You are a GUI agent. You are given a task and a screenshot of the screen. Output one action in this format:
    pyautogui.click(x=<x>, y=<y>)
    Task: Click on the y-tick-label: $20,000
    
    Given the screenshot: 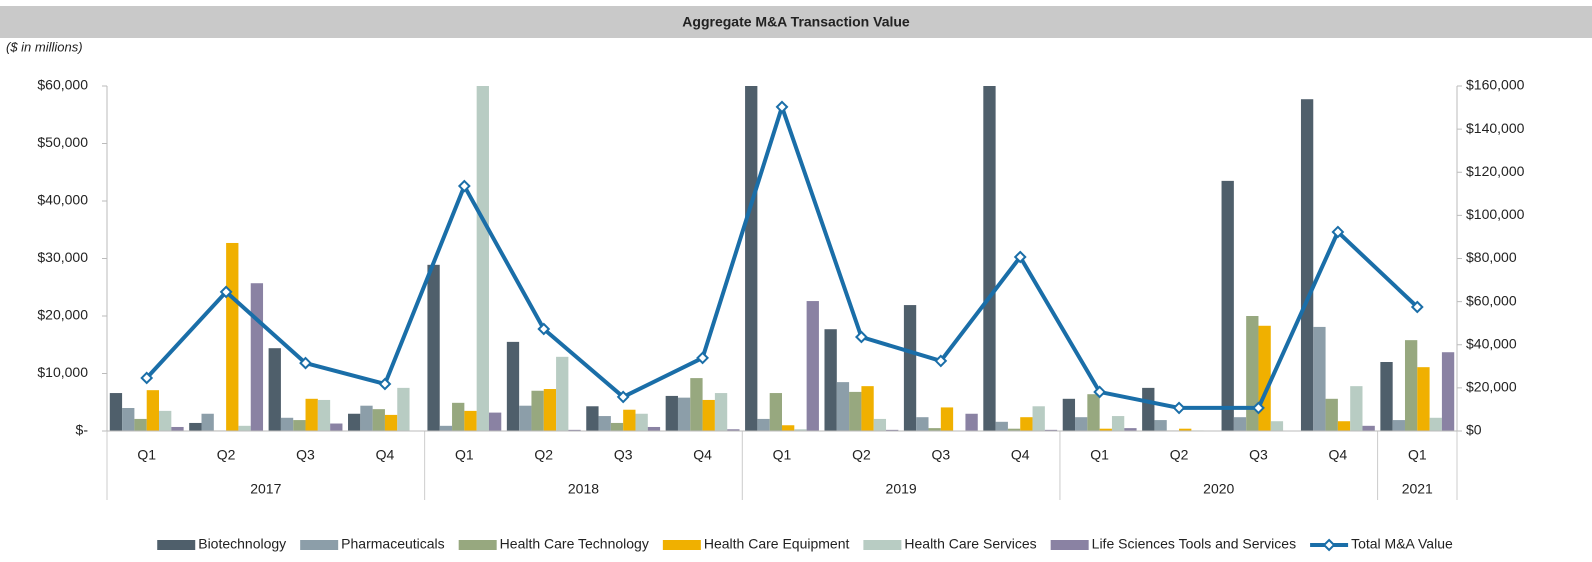 What is the action you would take?
    pyautogui.click(x=62, y=315)
    